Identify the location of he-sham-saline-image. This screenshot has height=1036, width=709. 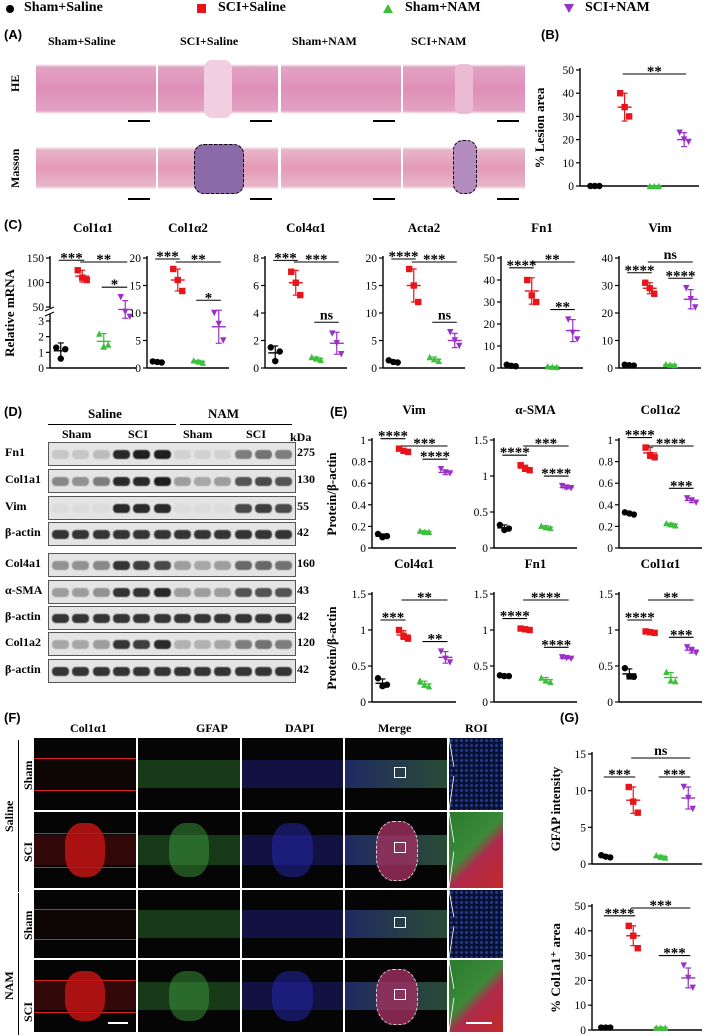
(96, 89).